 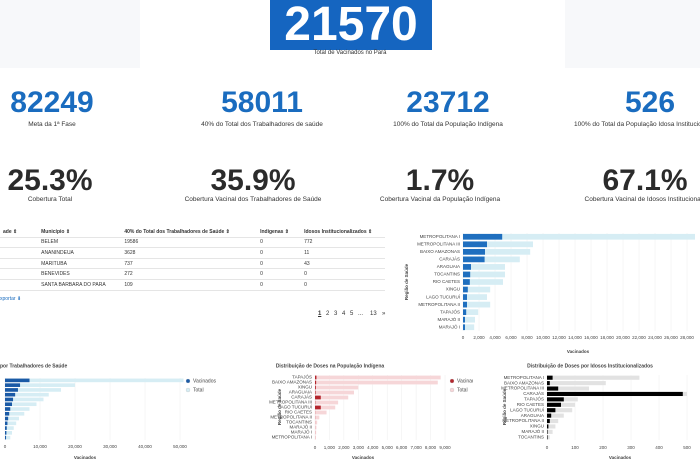 What do you see at coordinates (192, 274) in the screenshot?
I see `table-row: BENEVIDES 272 0 0` at bounding box center [192, 274].